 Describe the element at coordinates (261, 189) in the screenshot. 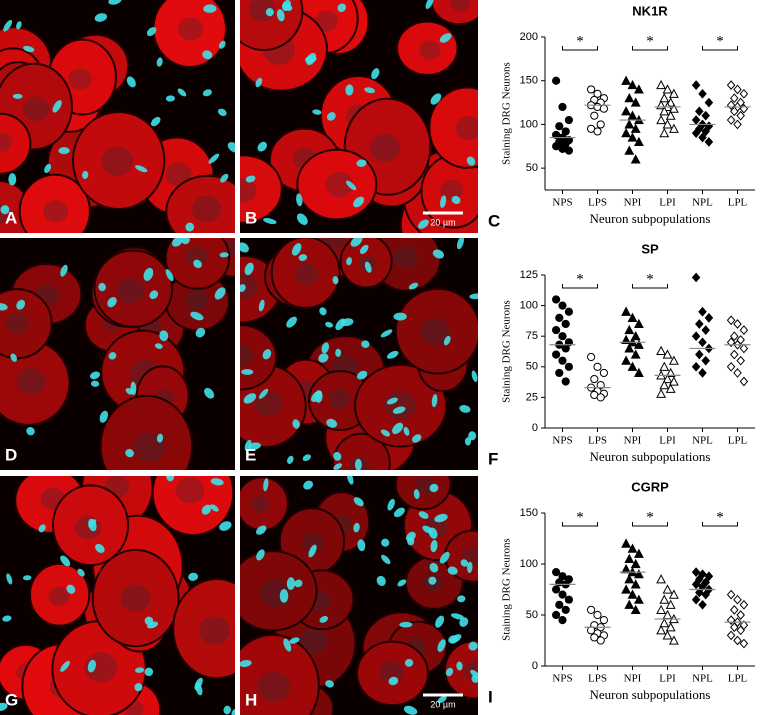

I see `cell` at that location.